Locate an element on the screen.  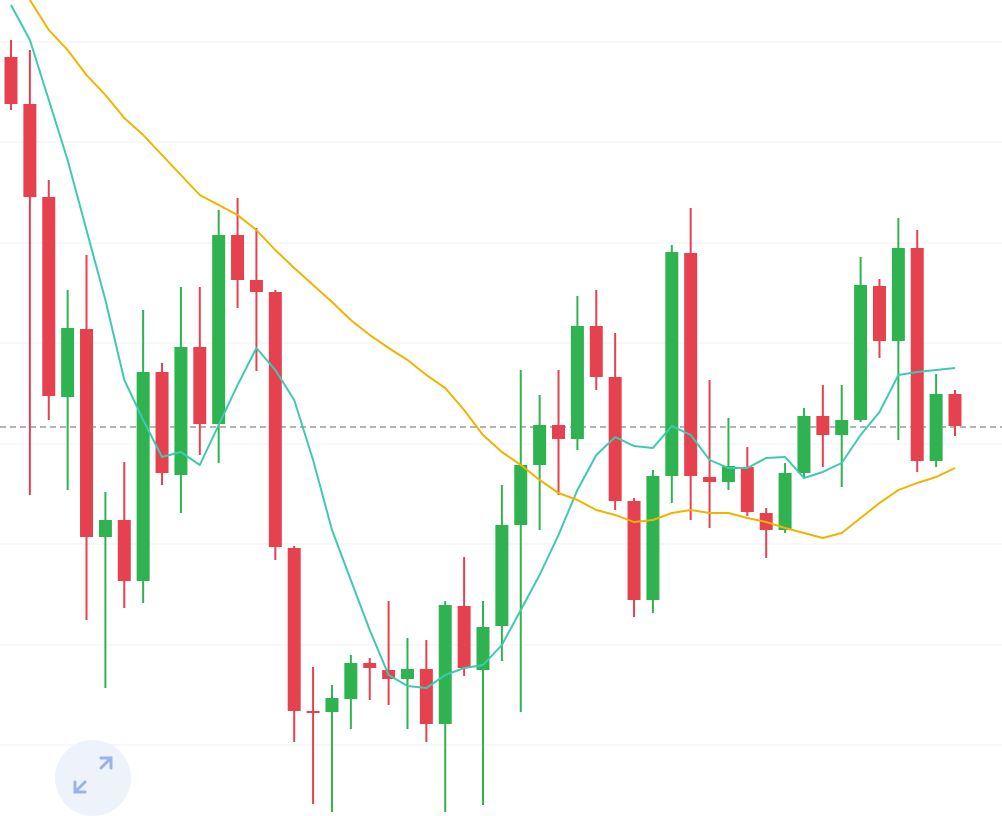
expand-icon is located at coordinates (93, 775).